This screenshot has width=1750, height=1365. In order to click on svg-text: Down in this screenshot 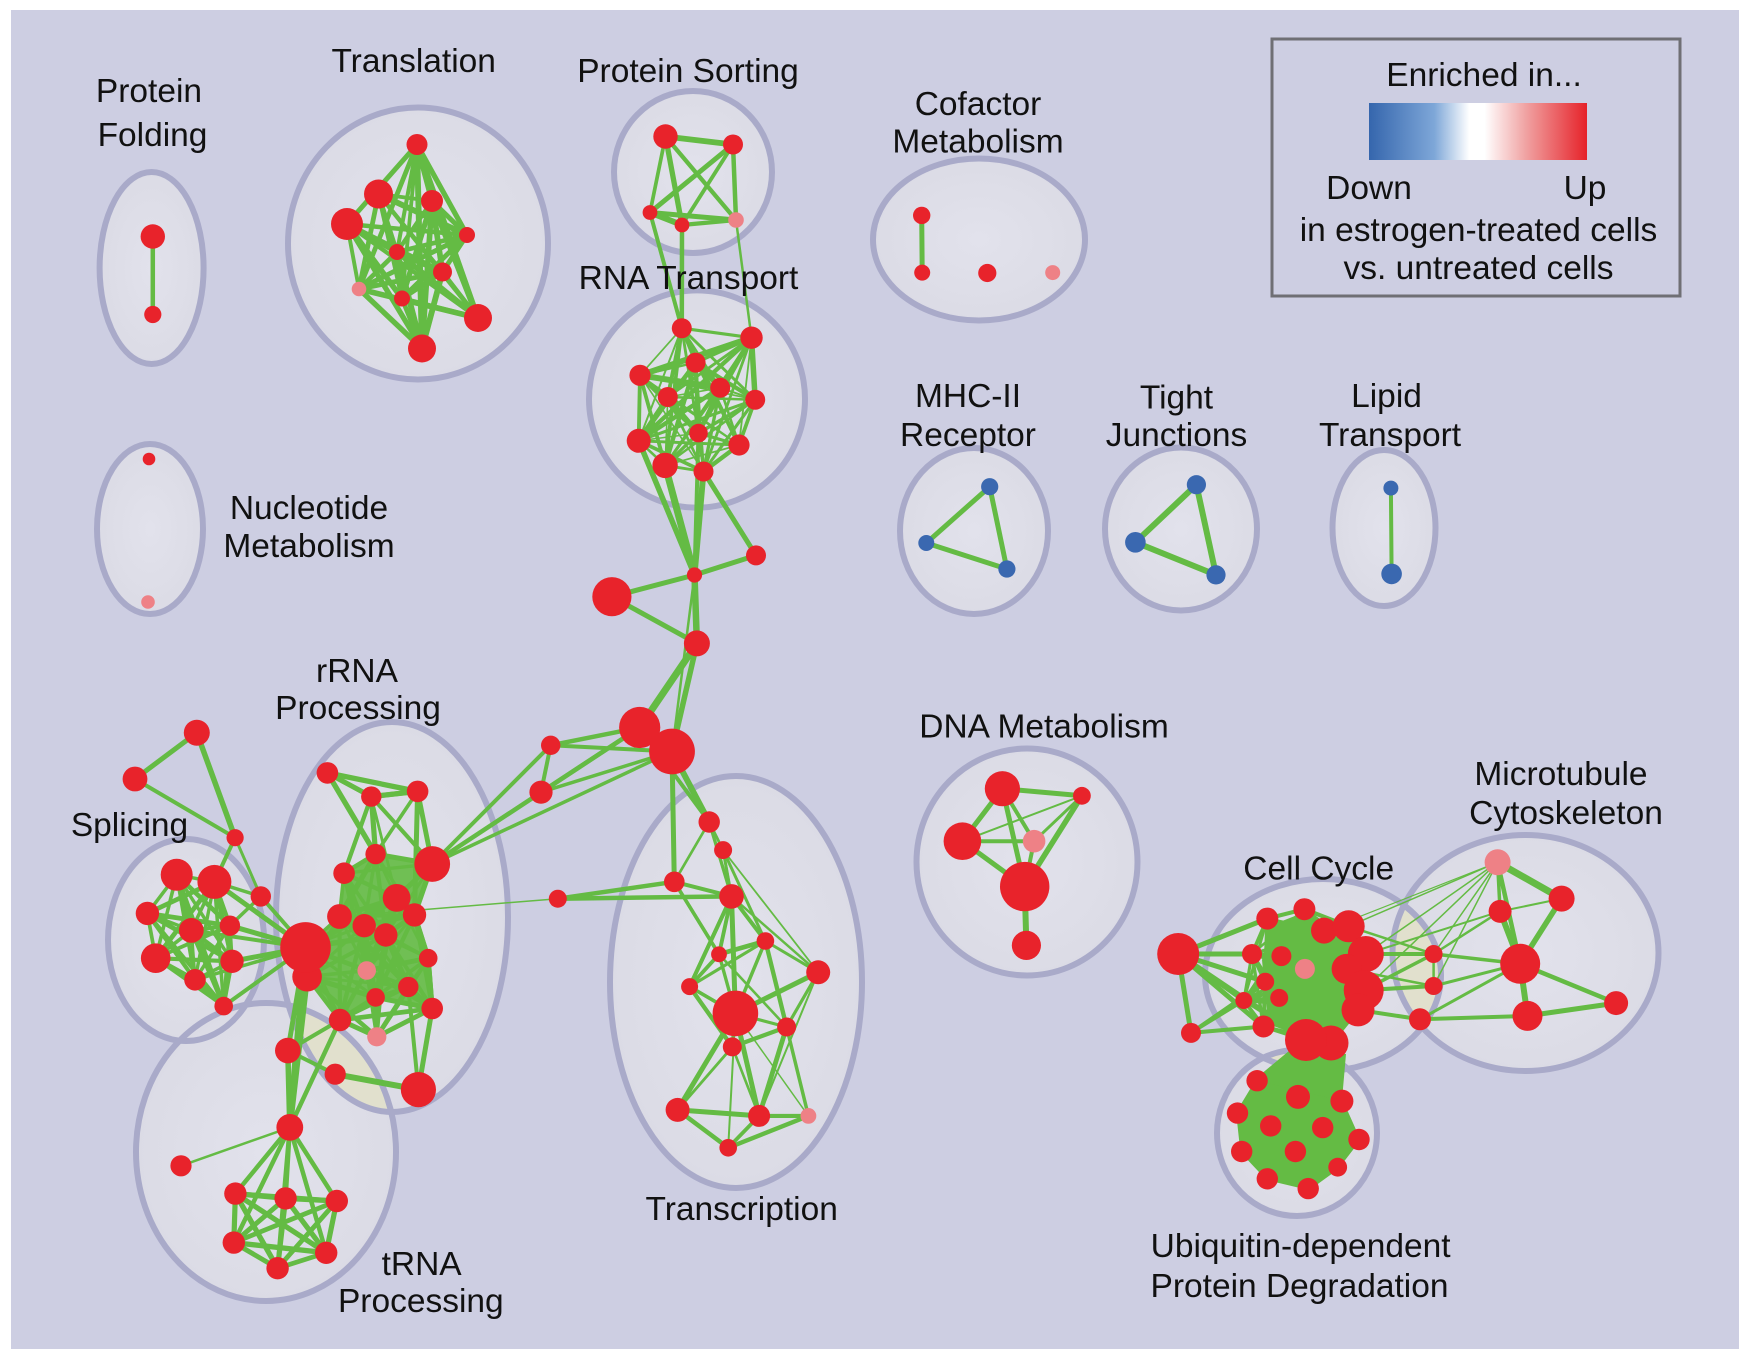, I will do `click(1369, 188)`.